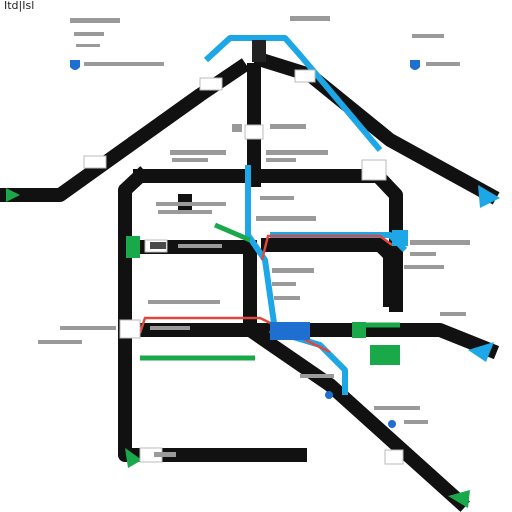 The image size is (512, 512). I want to click on blue-roof-arch, so click(293, 93).